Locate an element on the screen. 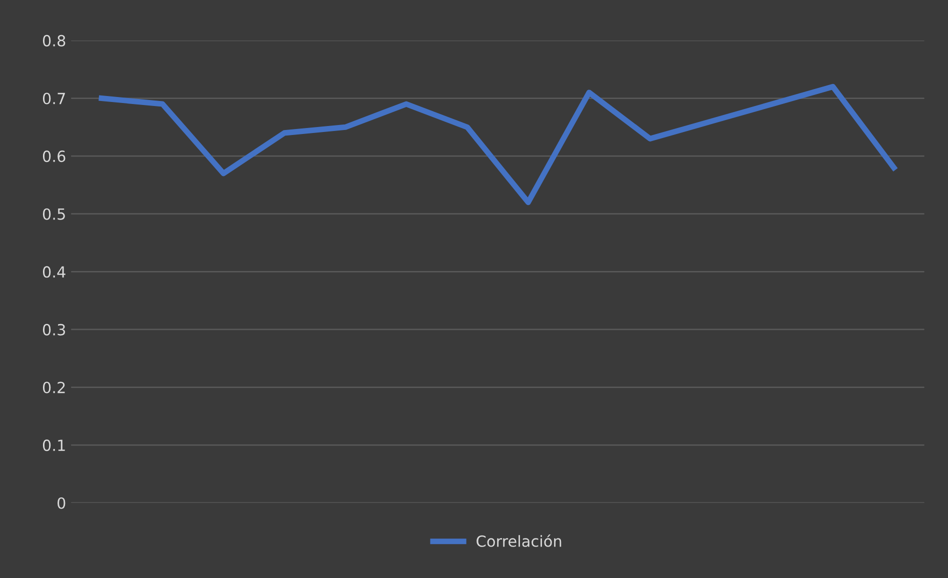 The height and width of the screenshot is (578, 948). y-tick-label: 0 is located at coordinates (62, 503).